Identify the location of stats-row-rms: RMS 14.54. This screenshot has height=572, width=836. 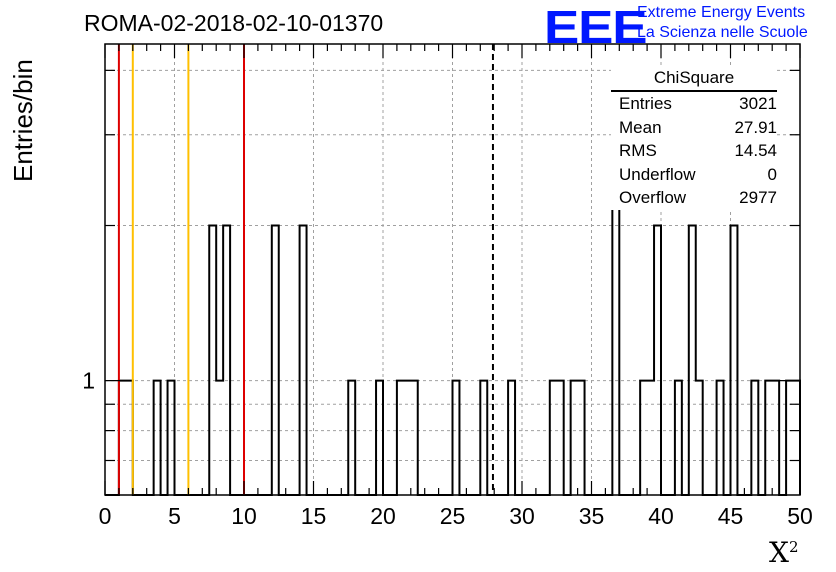
(694, 151).